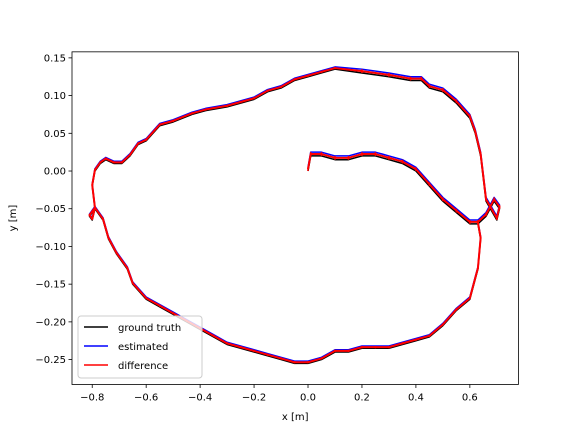 This screenshot has width=576, height=436. What do you see at coordinates (55, 172) in the screenshot?
I see `y-tick-label: 0.00` at bounding box center [55, 172].